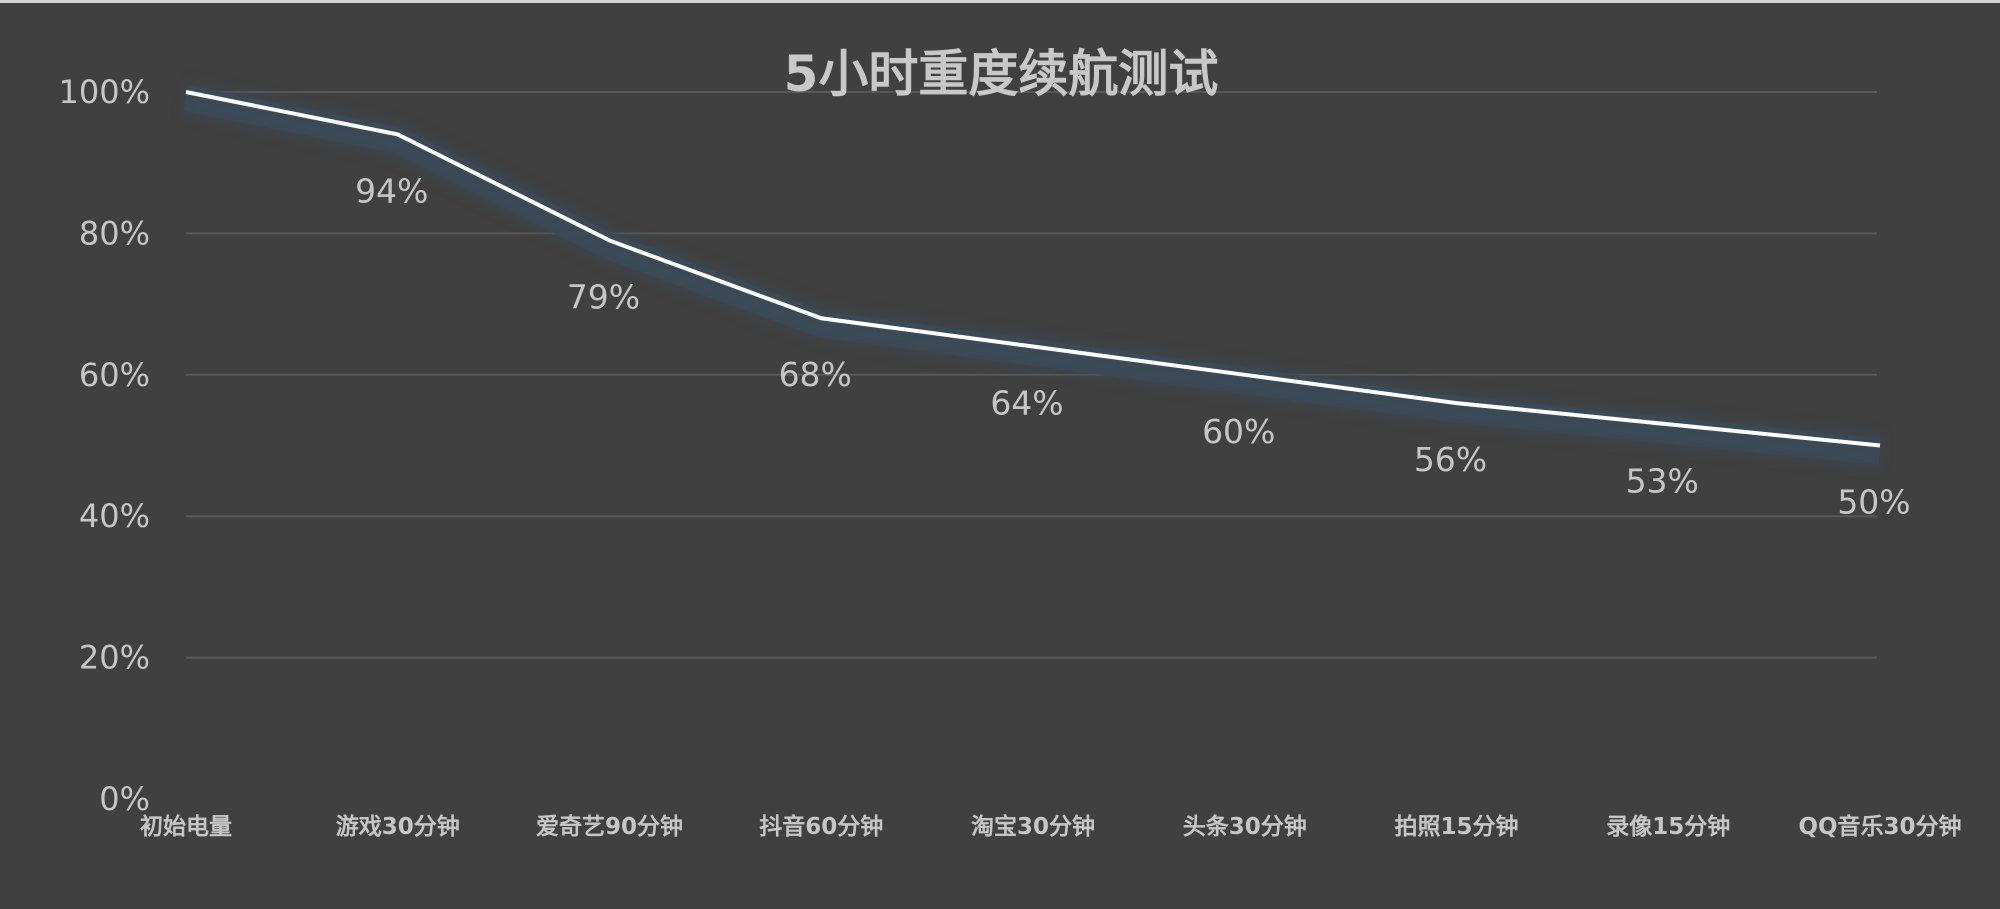 The height and width of the screenshot is (909, 2000). Describe the element at coordinates (603, 296) in the screenshot. I see `data-label: 79%` at that location.